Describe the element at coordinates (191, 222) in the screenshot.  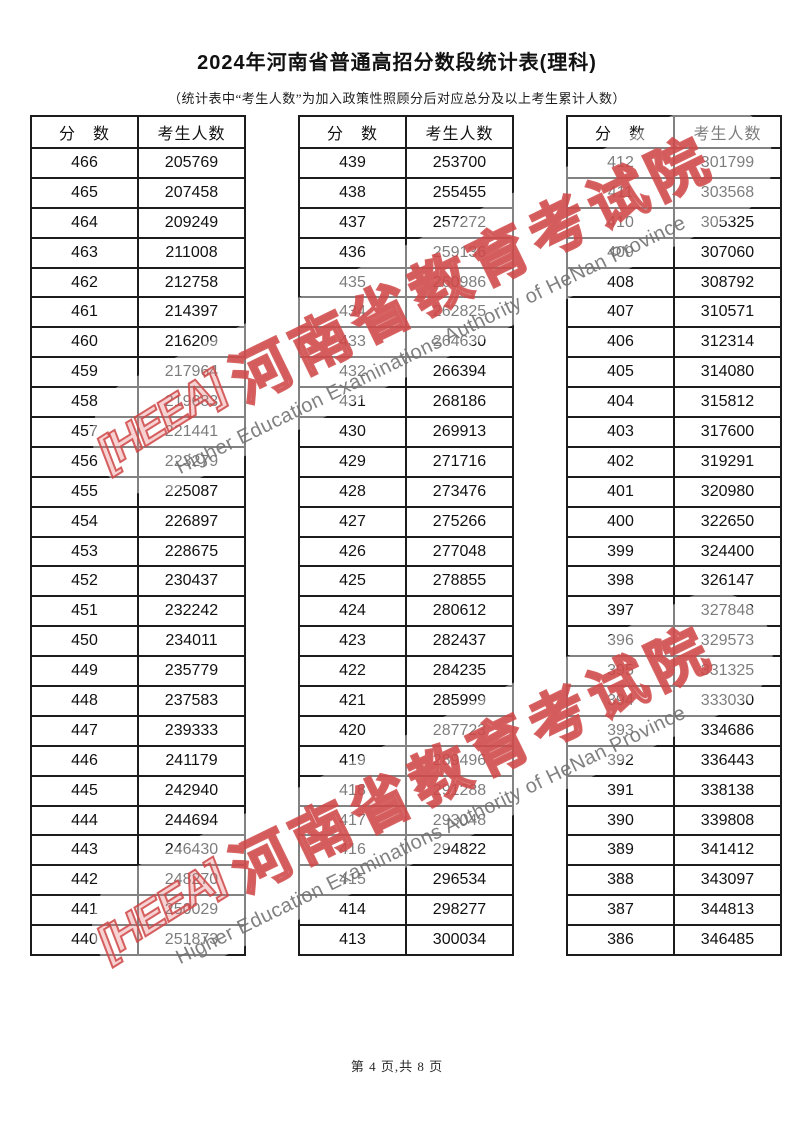
I see `count-cell: 209249` at that location.